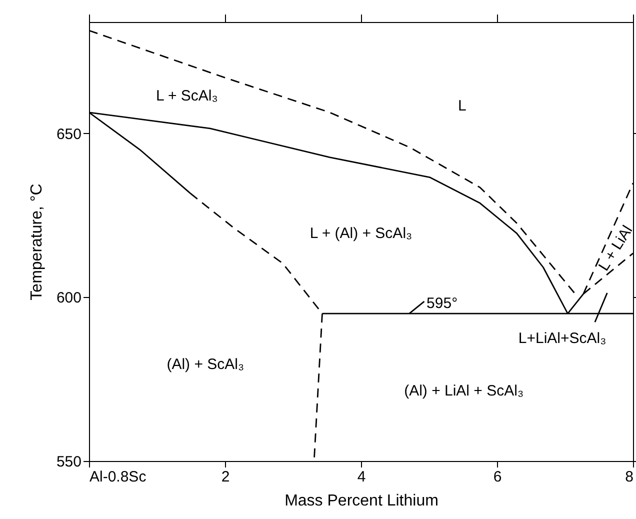 Image resolution: width=636 pixels, height=519 pixels. I want to click on x-tick-label: 6, so click(497, 477).